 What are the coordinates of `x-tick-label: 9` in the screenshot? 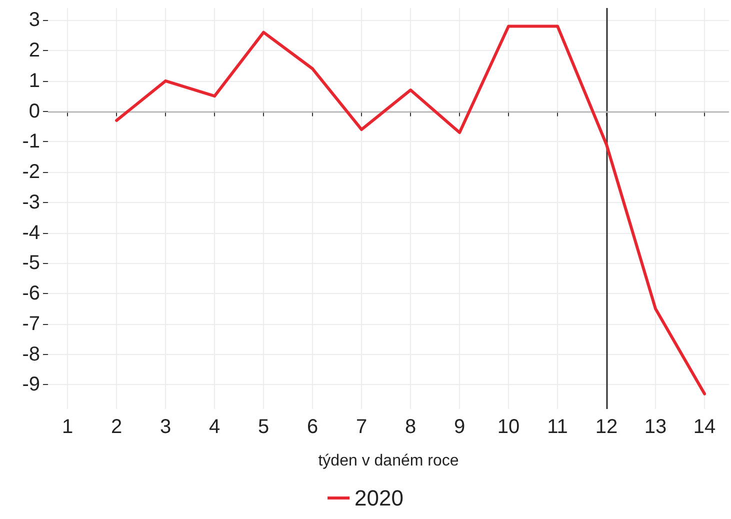 It's located at (460, 427).